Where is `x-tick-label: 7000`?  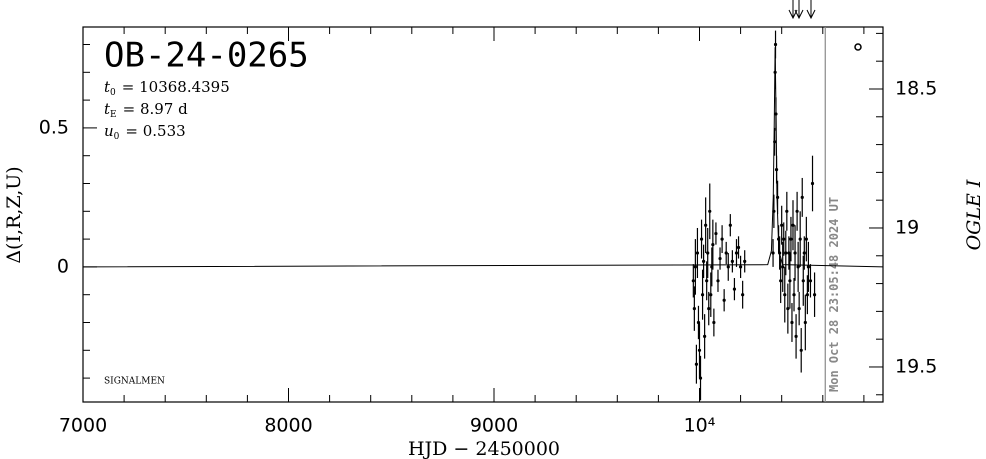
x-tick-label: 7000 is located at coordinates (83, 426).